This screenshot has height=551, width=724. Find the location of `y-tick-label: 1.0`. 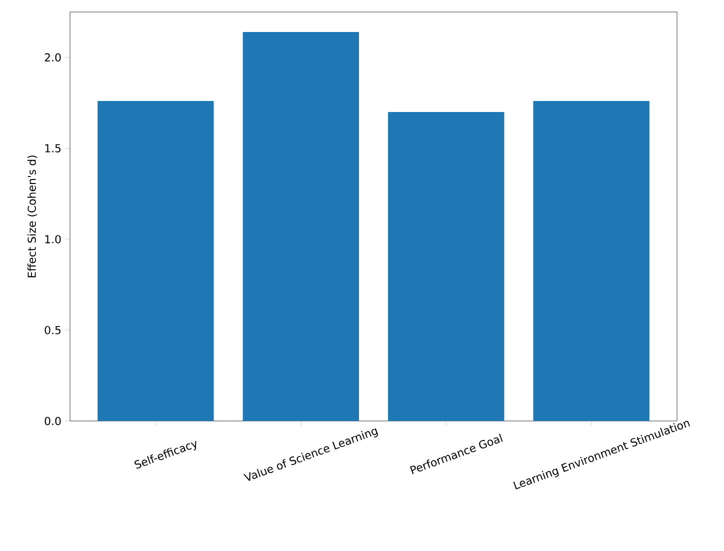

y-tick-label: 1.0 is located at coordinates (53, 239).